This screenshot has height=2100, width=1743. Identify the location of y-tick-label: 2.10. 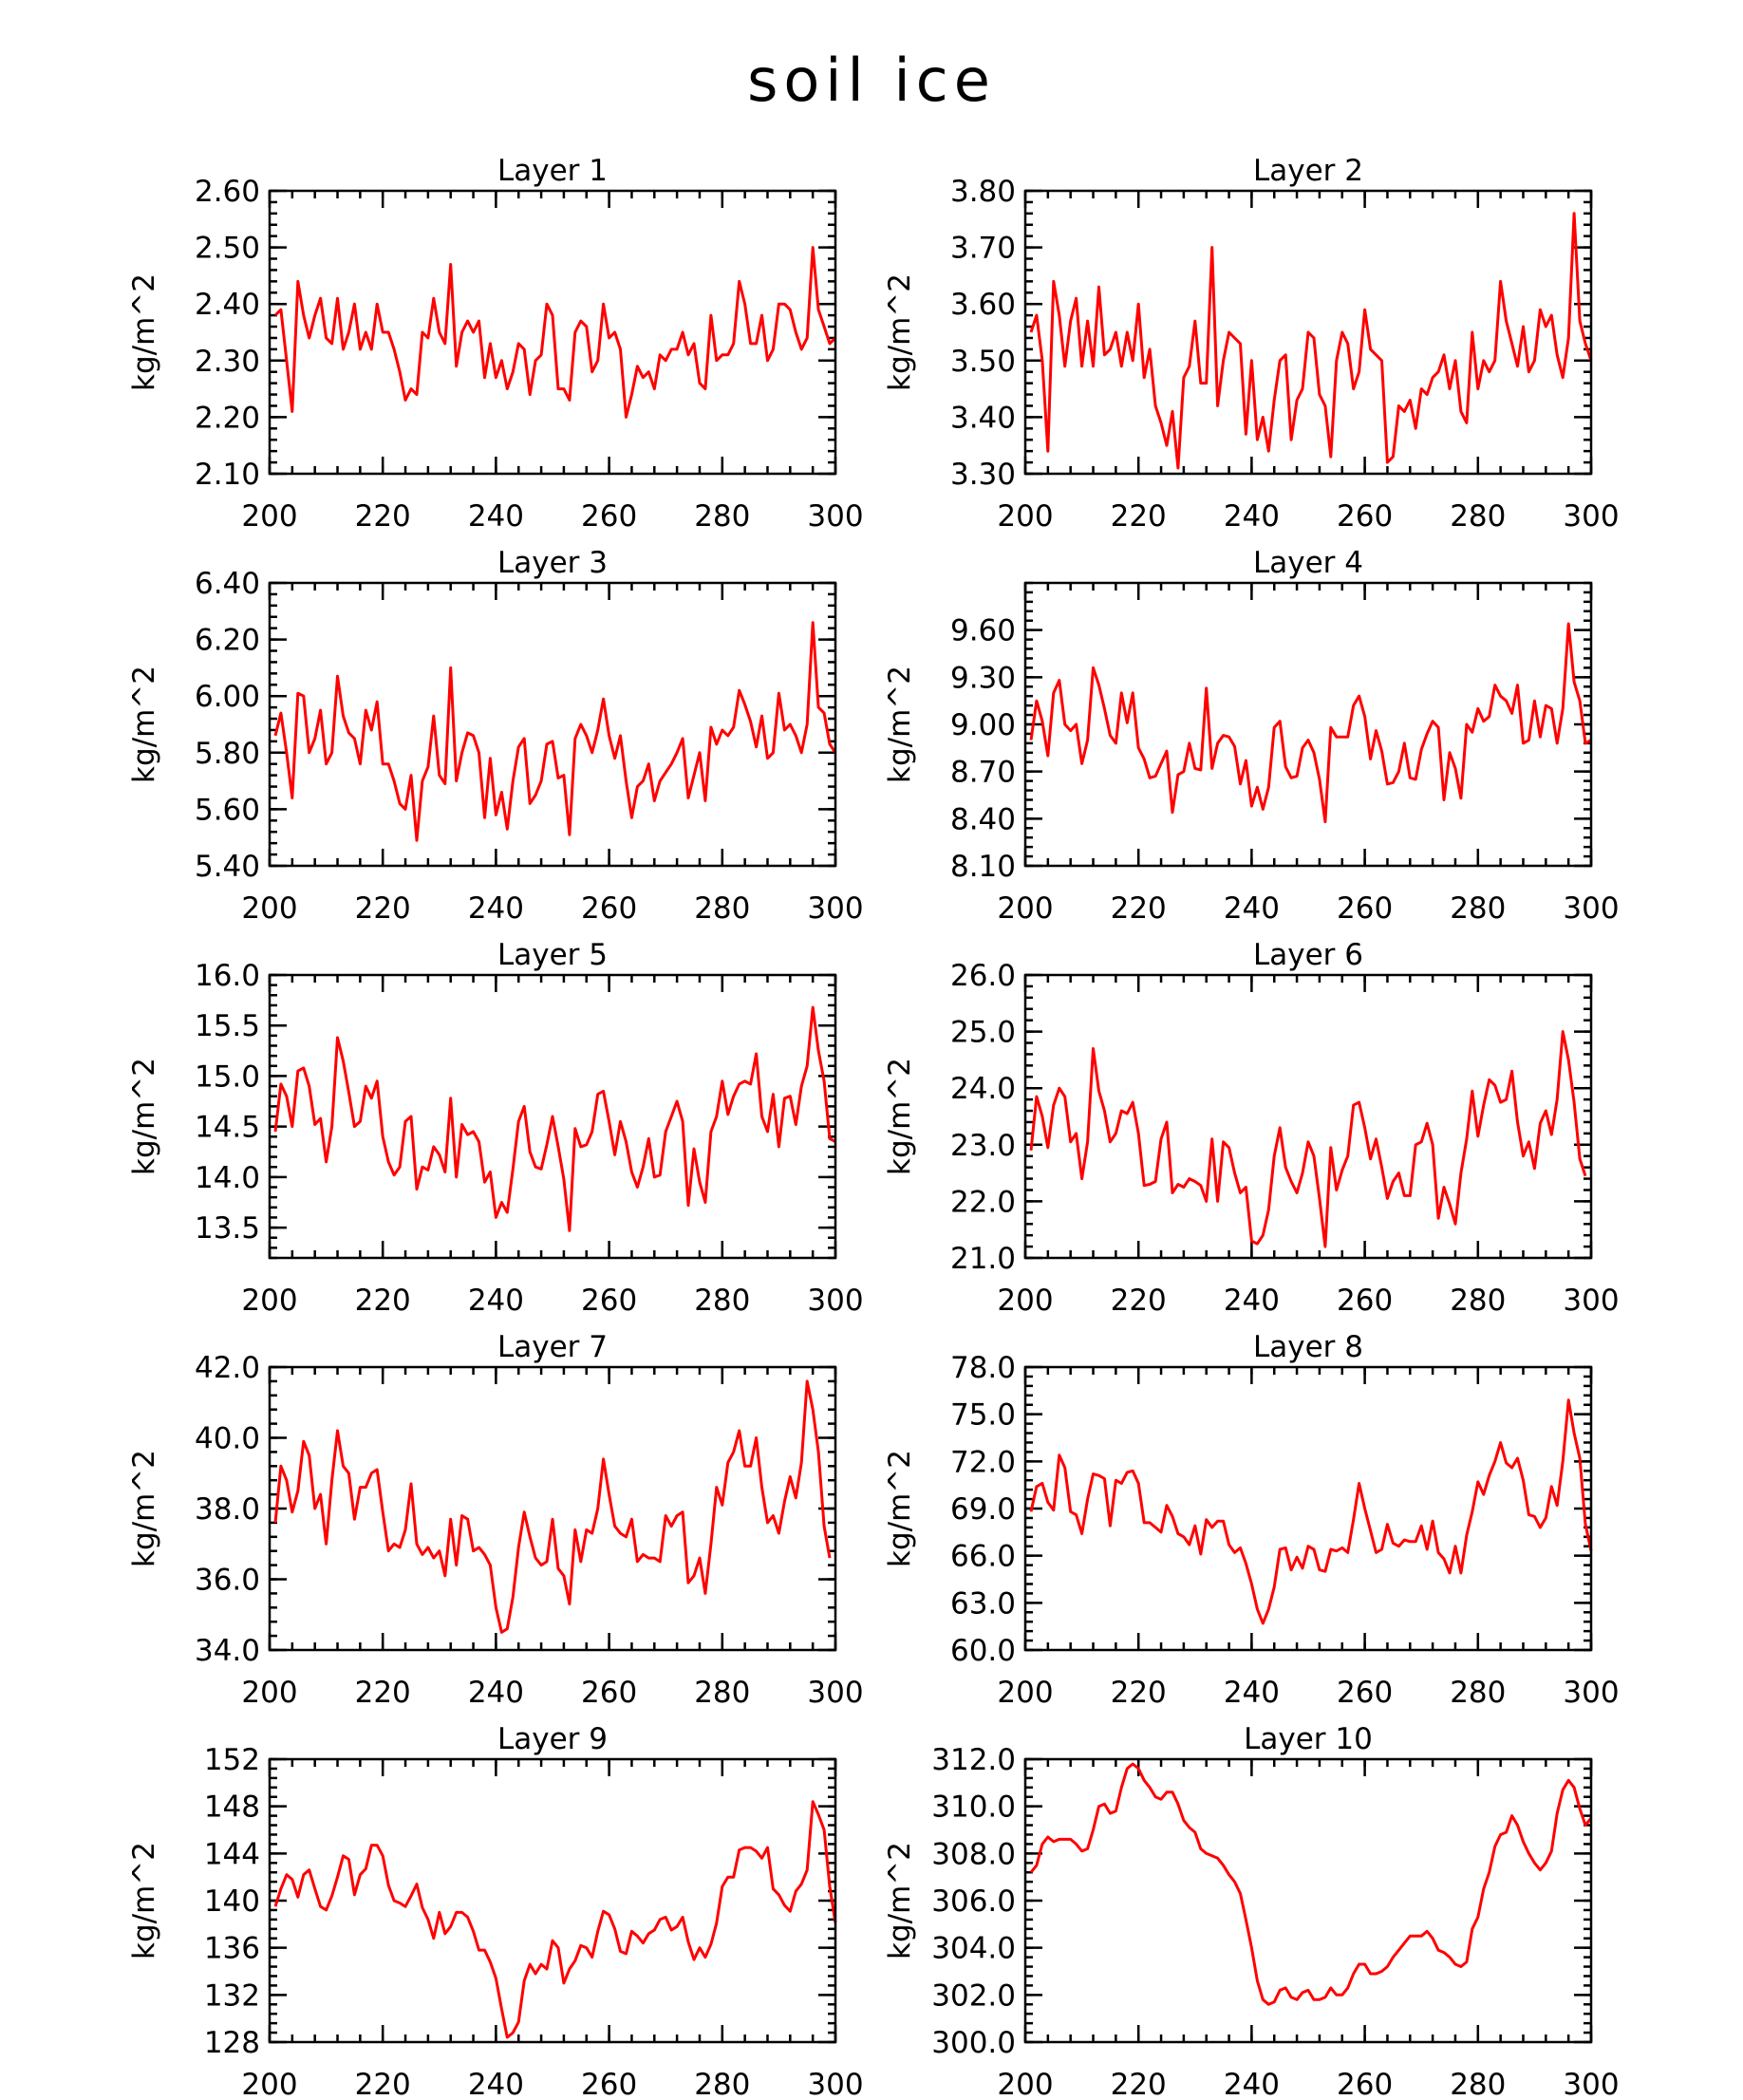
(227, 475).